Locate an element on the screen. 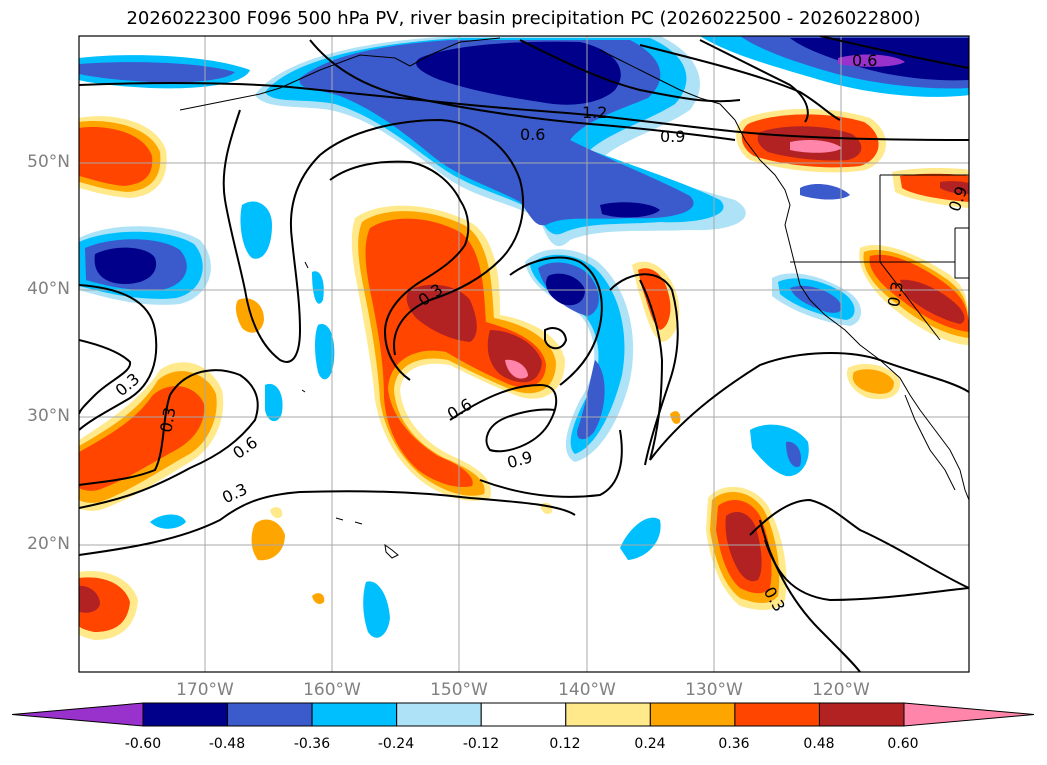 This screenshot has height=765, width=1047. contour-label: 1.2 is located at coordinates (594, 112).